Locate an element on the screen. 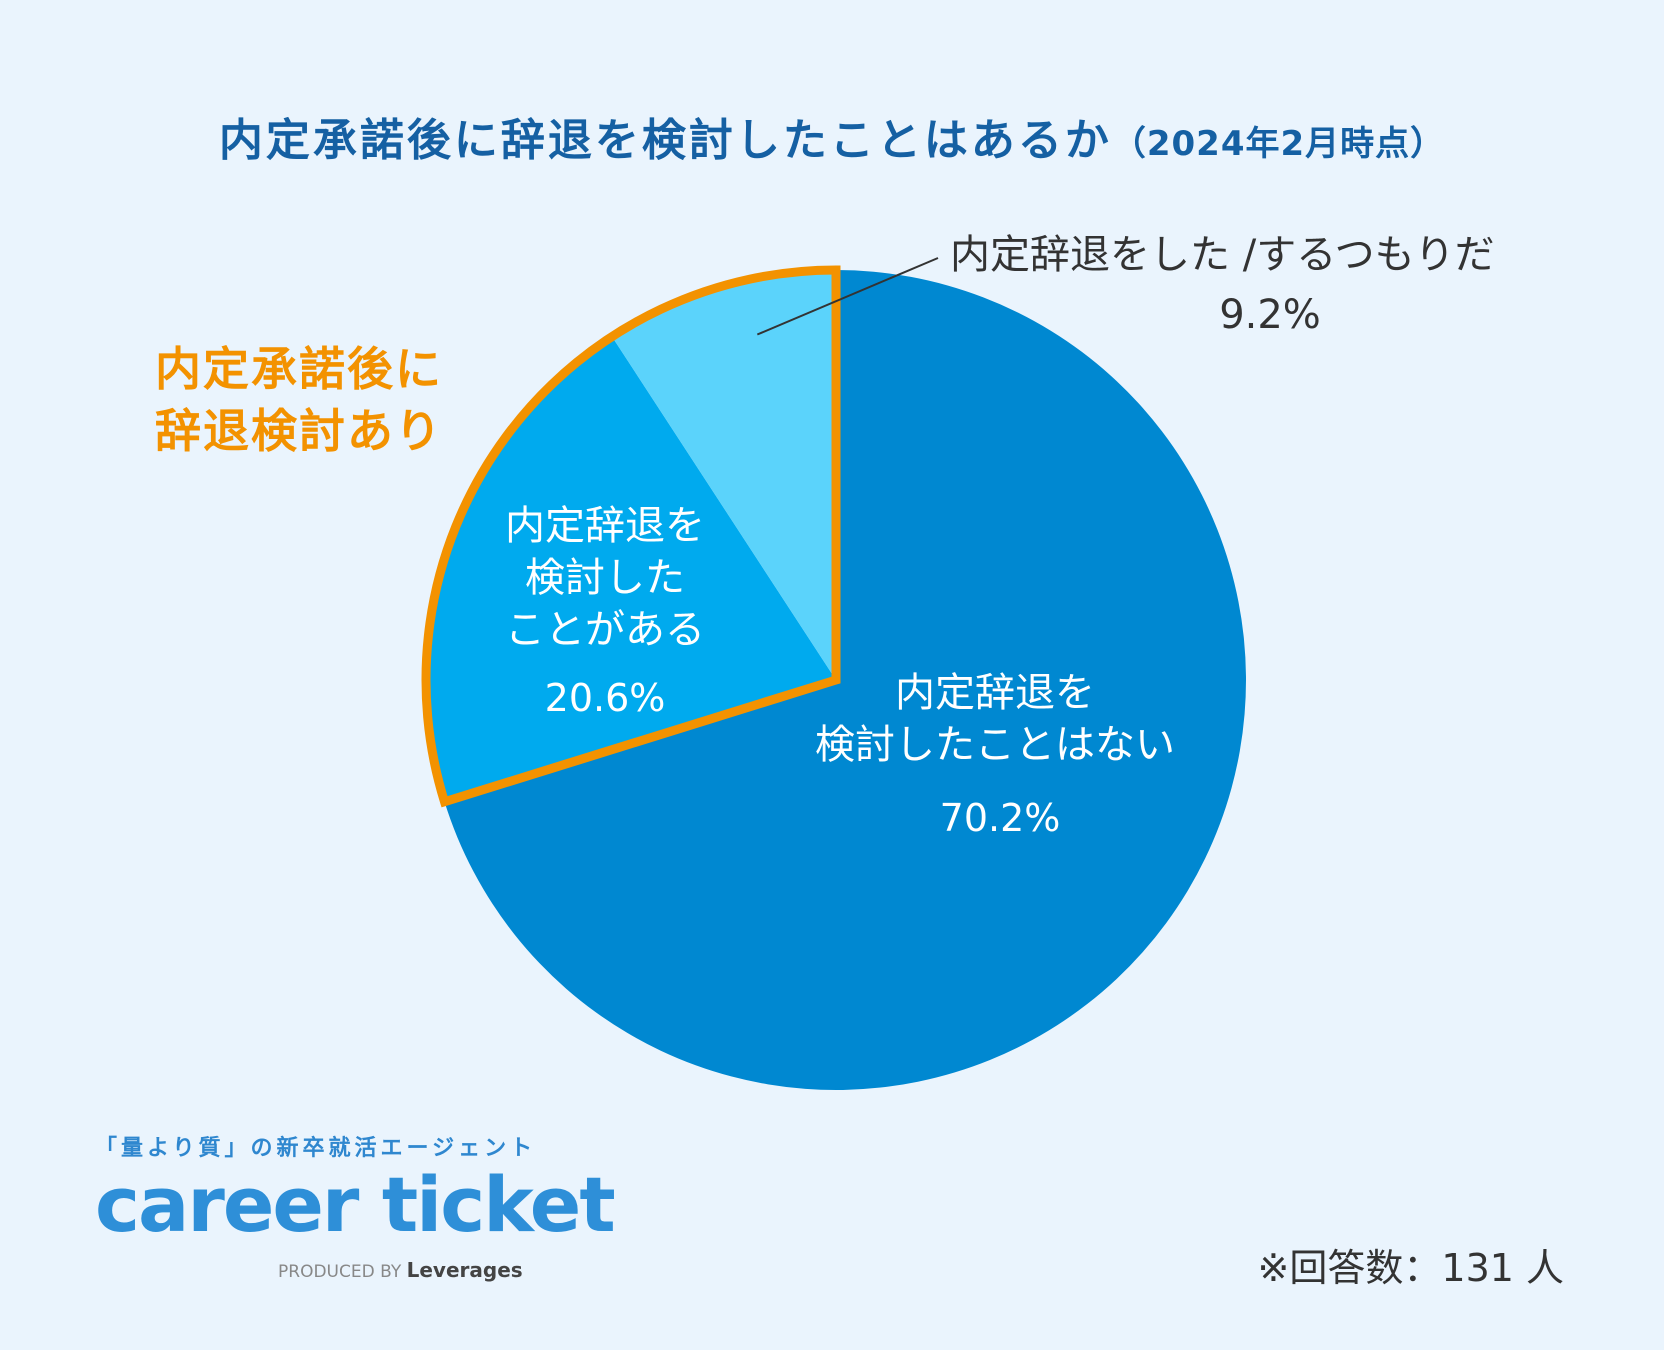 The height and width of the screenshot is (1350, 1664). respondent-count: ※回答数：131 人 is located at coordinates (1410, 1268).